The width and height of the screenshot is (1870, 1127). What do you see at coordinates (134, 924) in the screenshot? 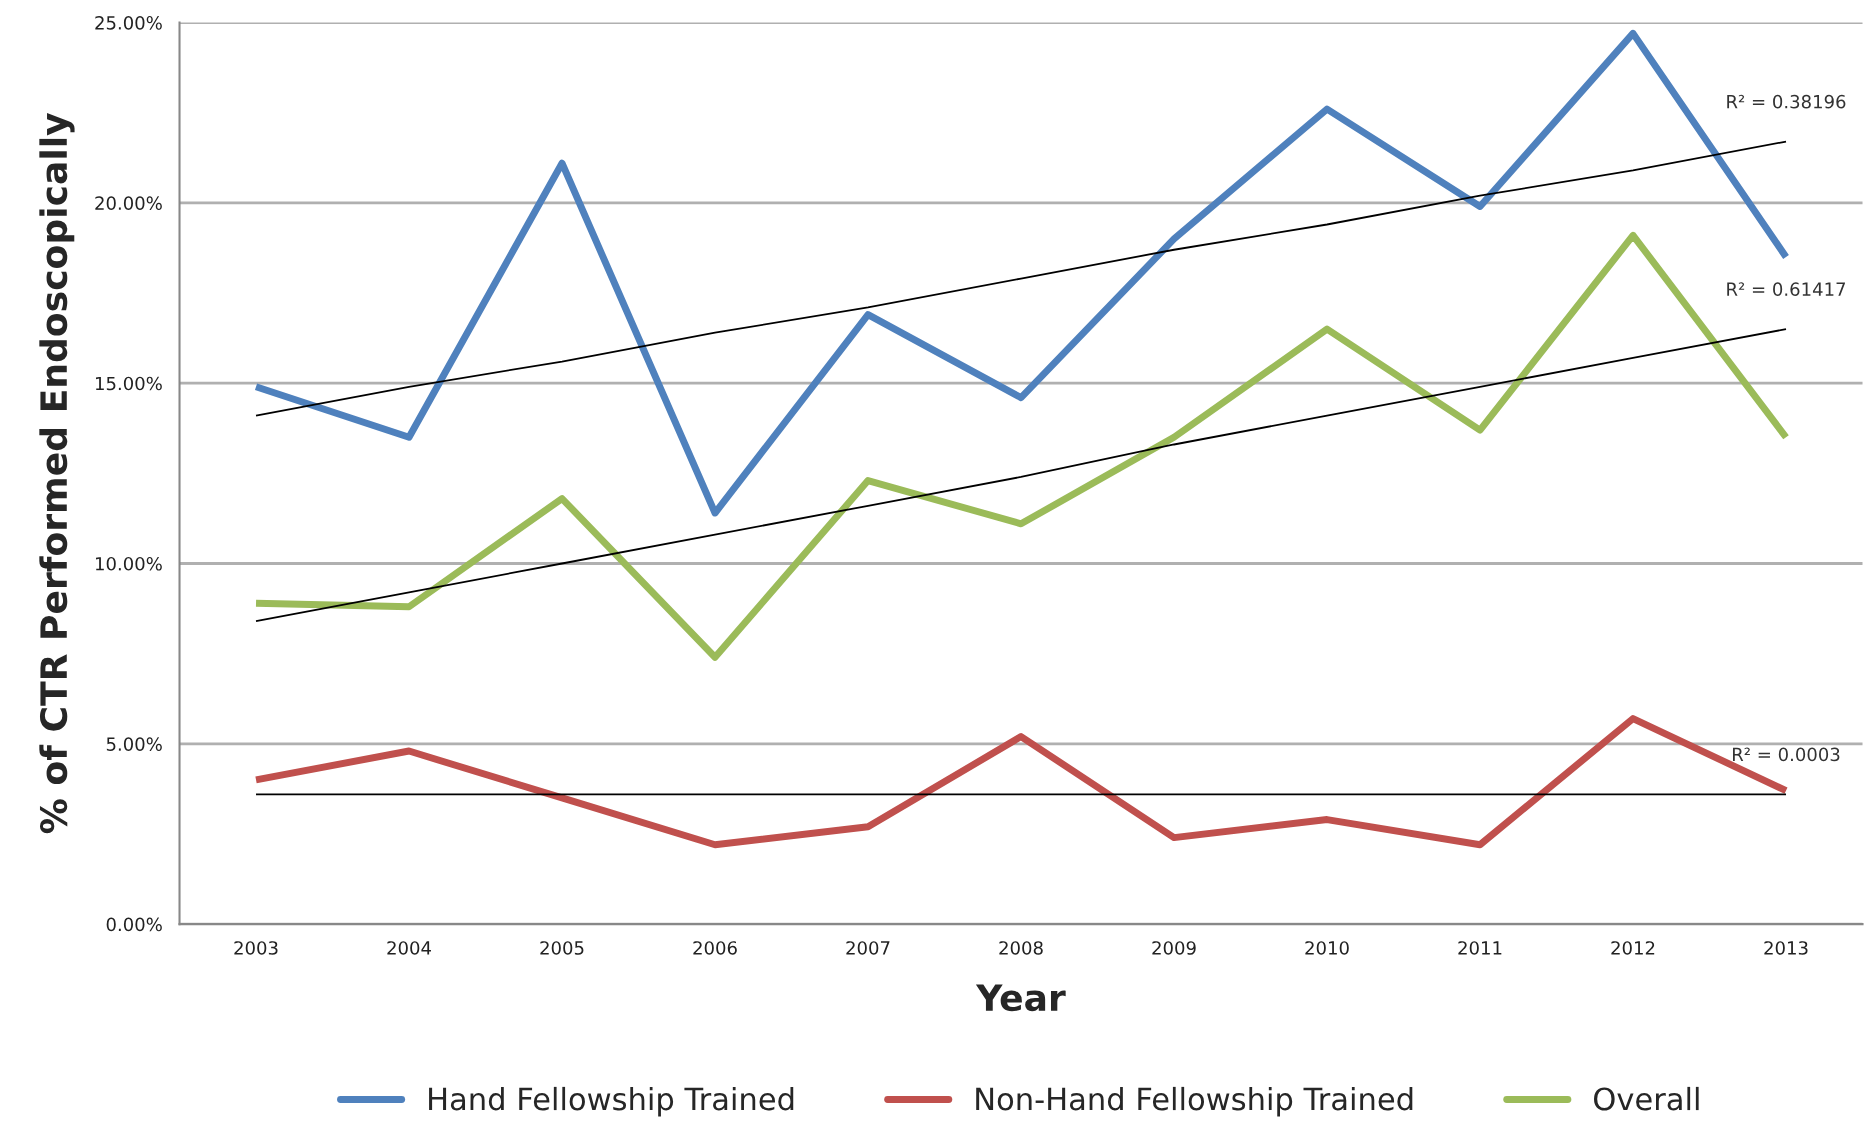
I see `y-tick-label: 0.00%` at bounding box center [134, 924].